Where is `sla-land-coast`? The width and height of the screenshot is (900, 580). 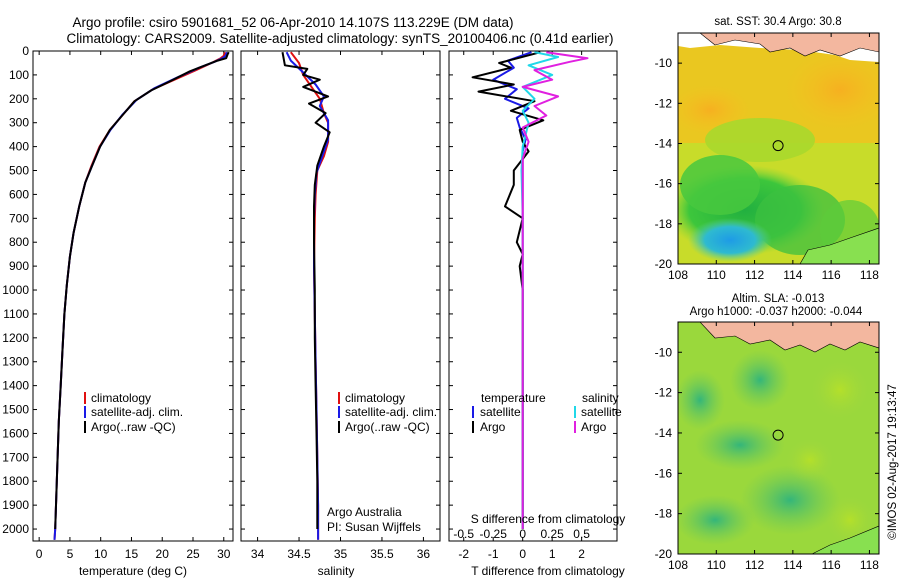
sla-land-coast is located at coordinates (789, 337).